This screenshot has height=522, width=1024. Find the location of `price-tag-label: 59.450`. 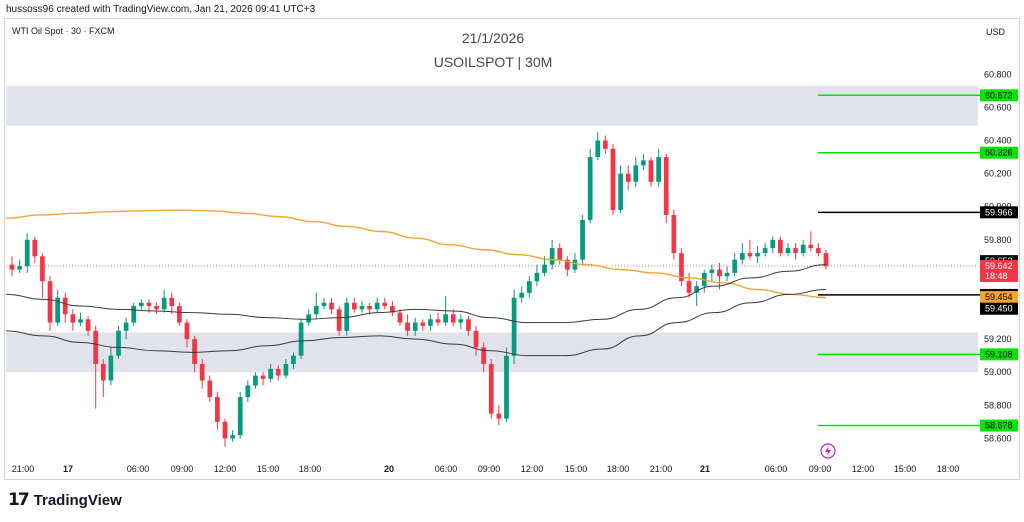

price-tag-label: 59.450 is located at coordinates (999, 309).